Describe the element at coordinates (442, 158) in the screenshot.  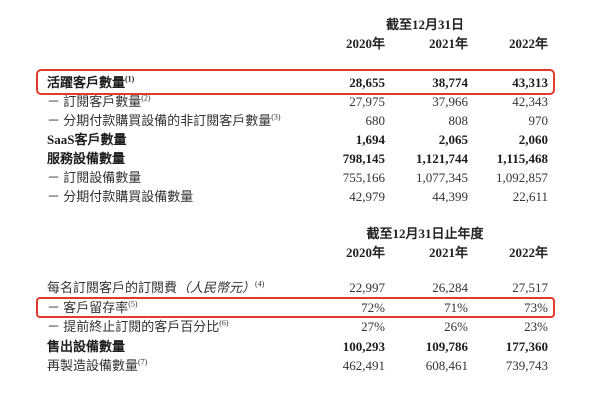
I see `cell-value: 1,121,744` at that location.